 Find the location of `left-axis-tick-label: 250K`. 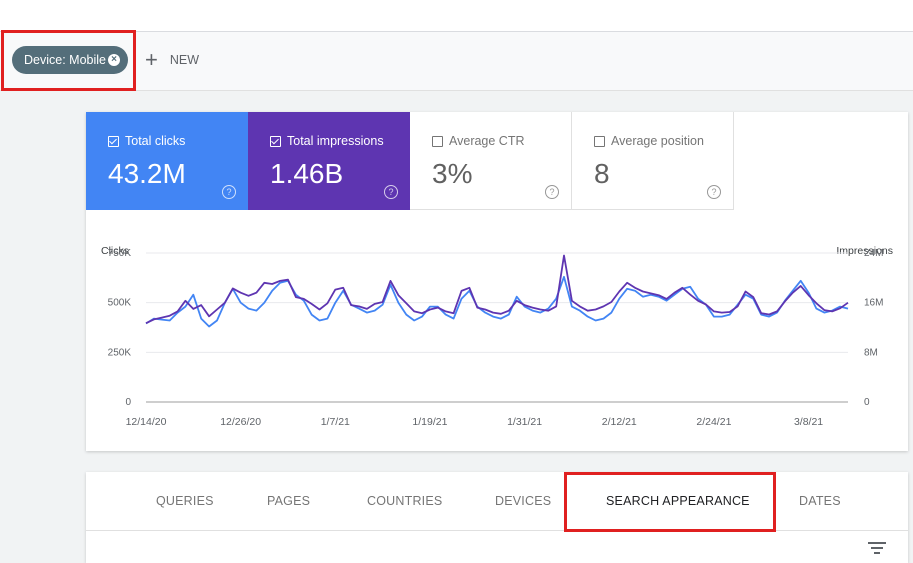

left-axis-tick-label: 250K is located at coordinates (120, 352).